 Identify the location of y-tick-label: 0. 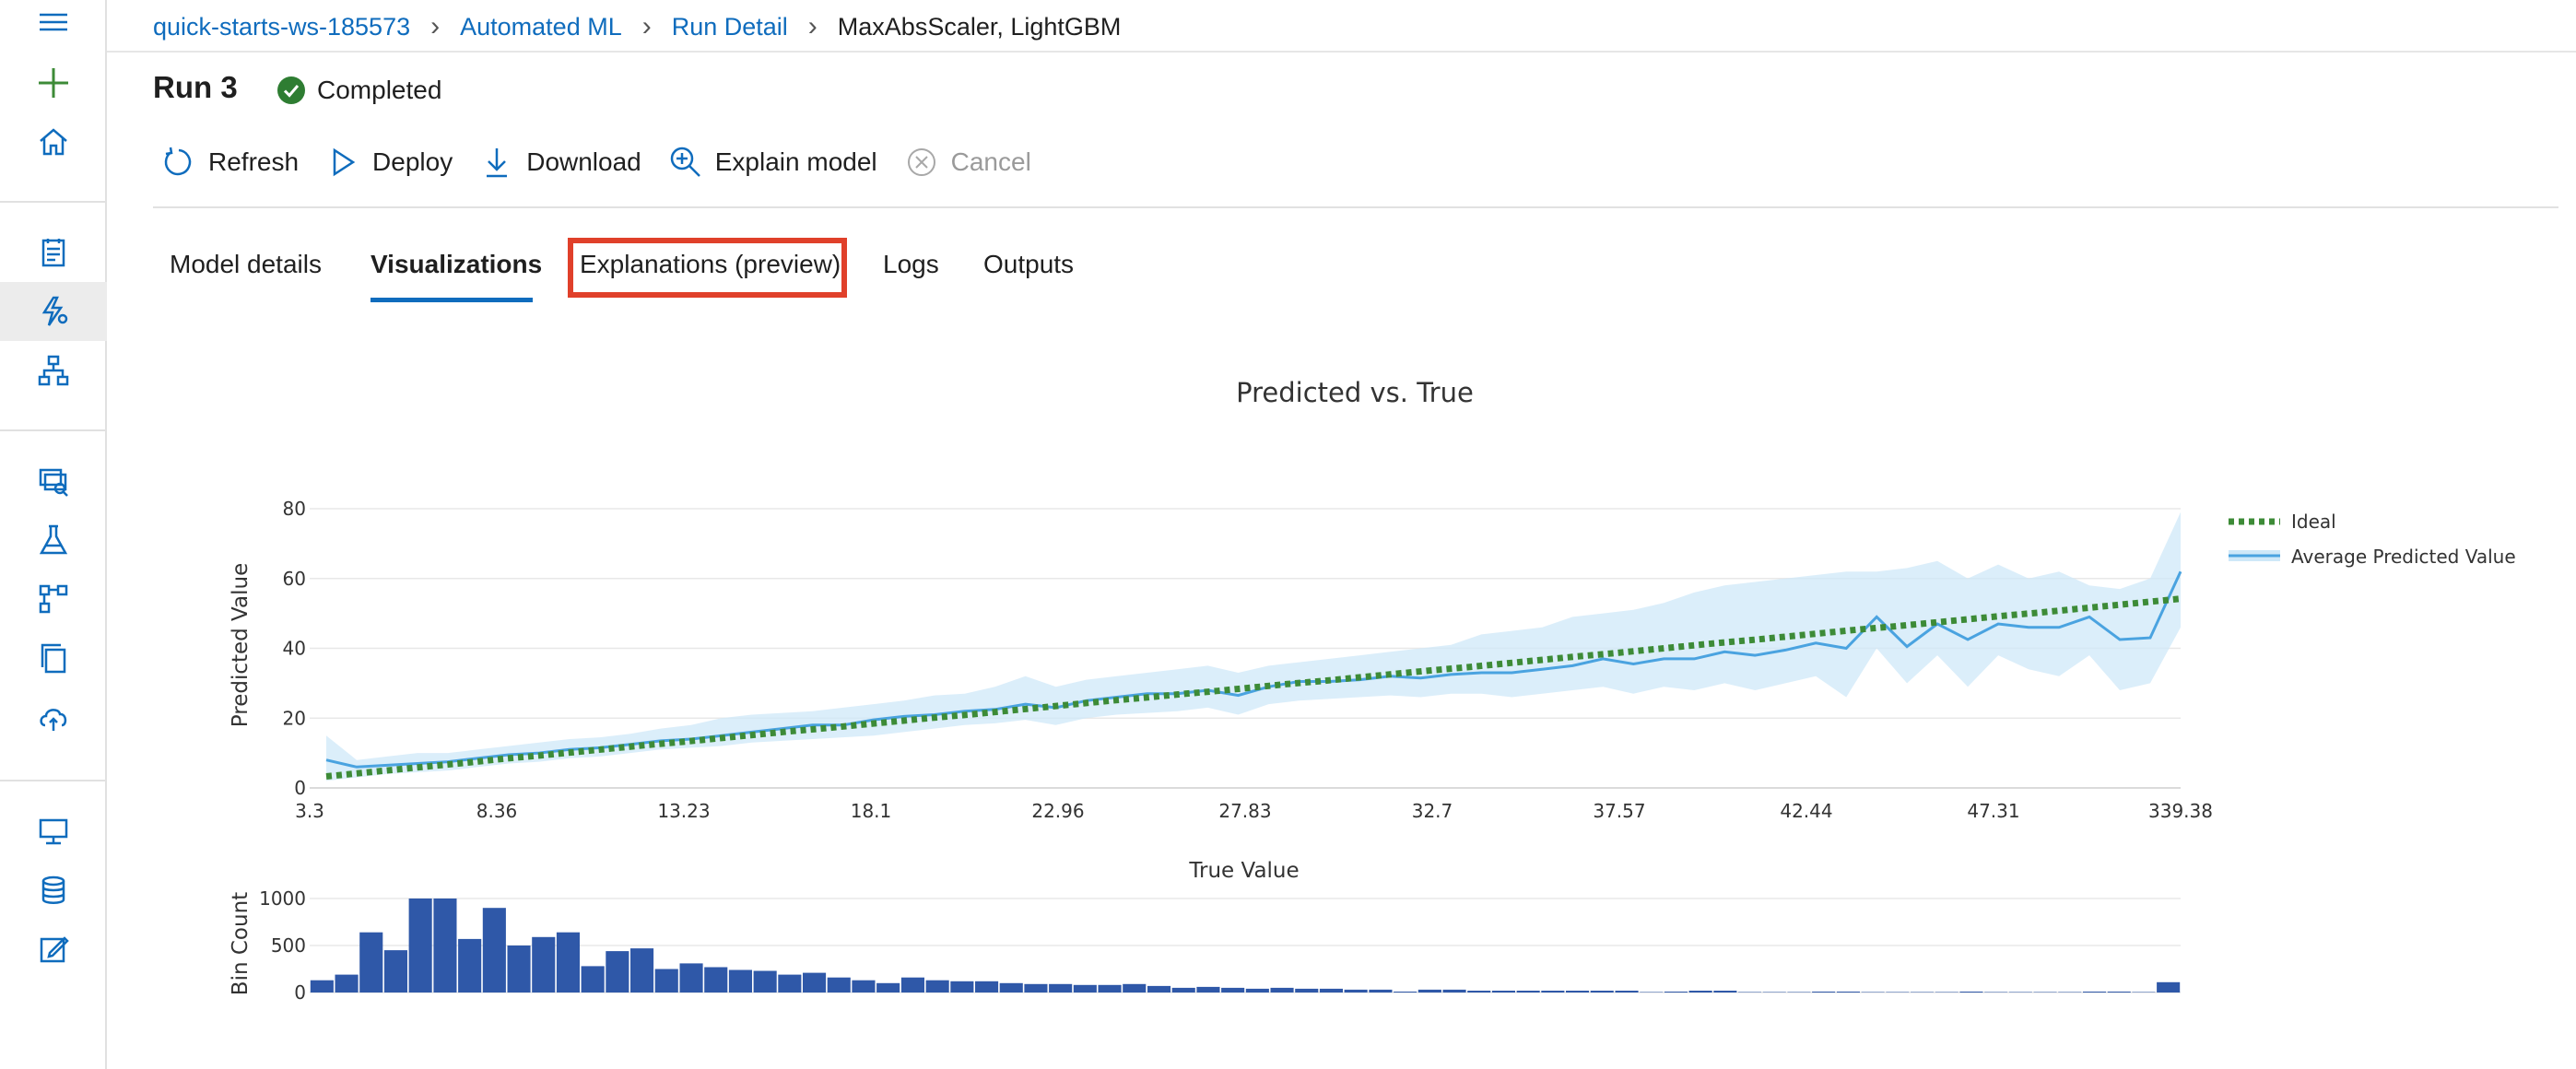
(300, 993).